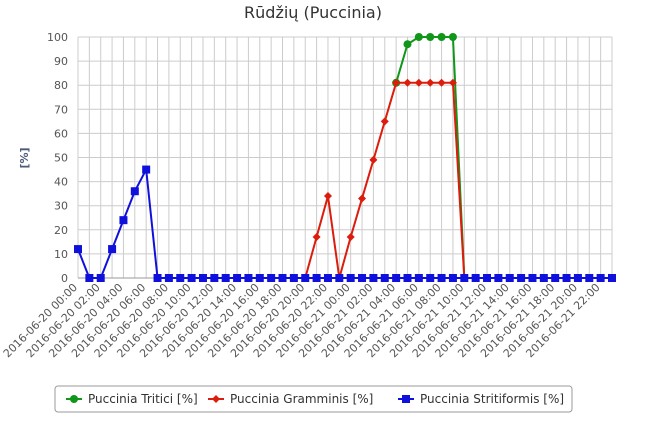 The height and width of the screenshot is (437, 645). I want to click on legend-label: Puccinia Stritiformis [%], so click(492, 399).